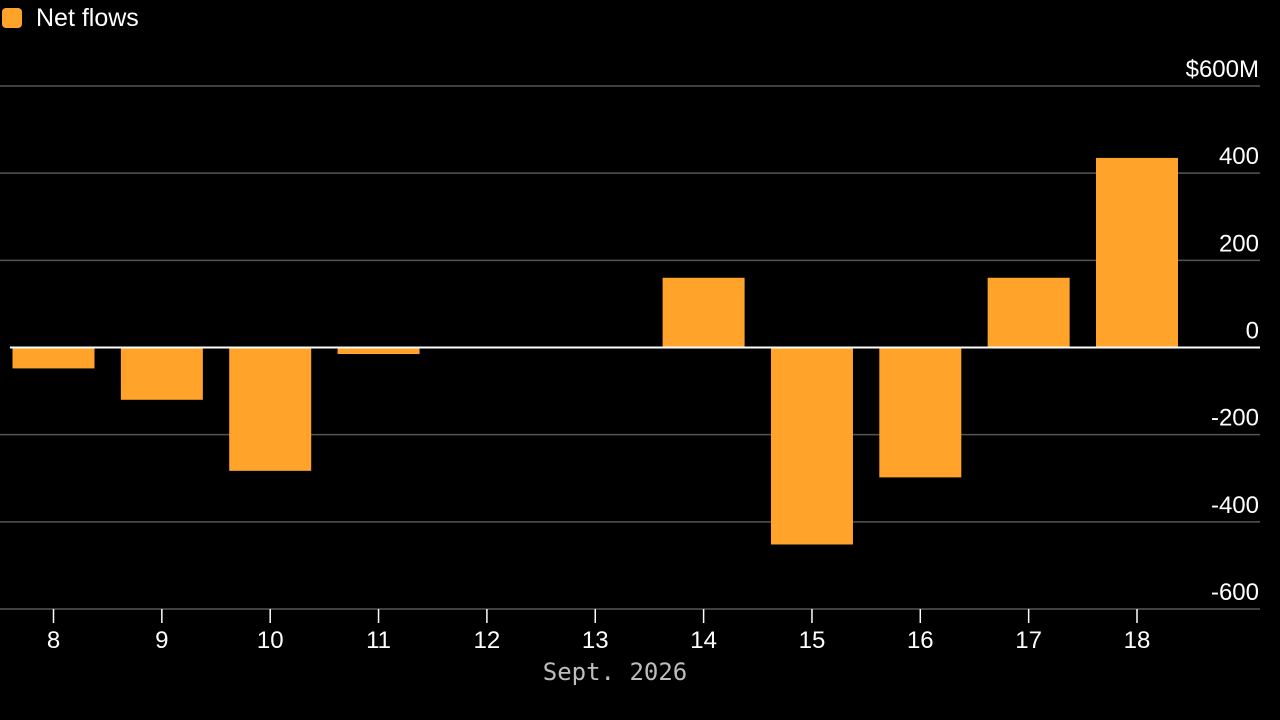 The width and height of the screenshot is (1280, 720). I want to click on legend-label: Net flows, so click(87, 17).